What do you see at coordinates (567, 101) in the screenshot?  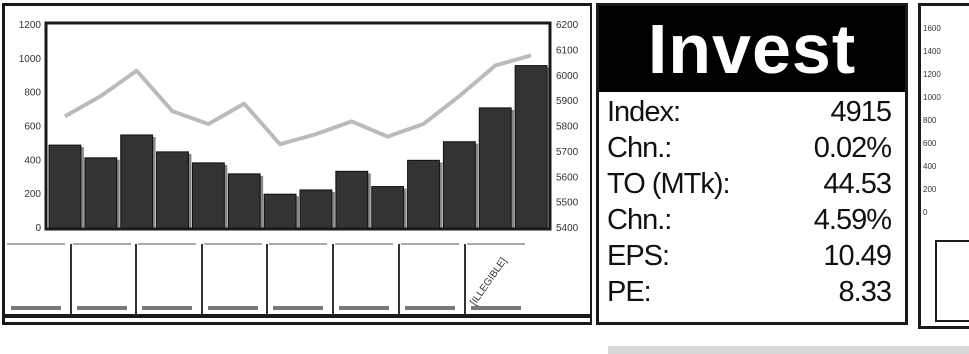 I see `right-tick-label: 5900` at bounding box center [567, 101].